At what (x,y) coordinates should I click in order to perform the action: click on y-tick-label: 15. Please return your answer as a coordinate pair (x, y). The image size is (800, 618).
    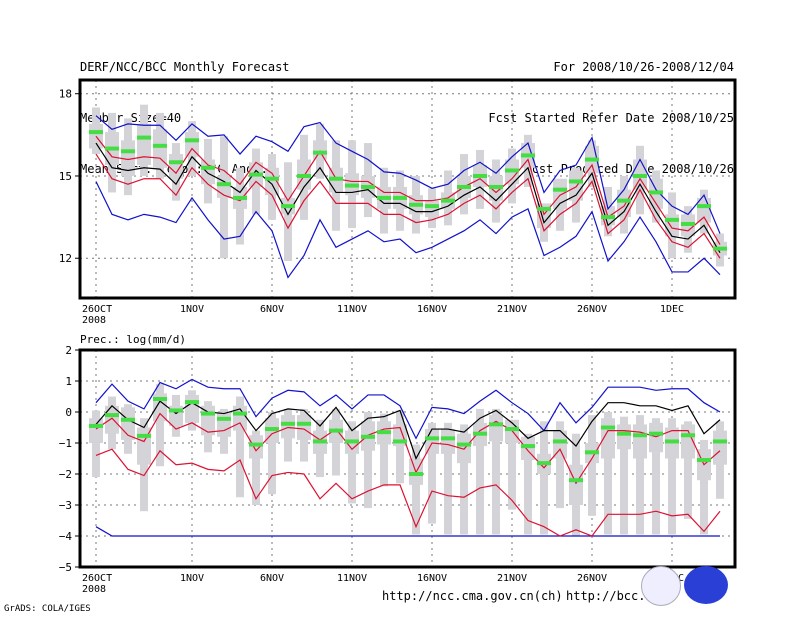
    Looking at the image, I should click on (65, 176).